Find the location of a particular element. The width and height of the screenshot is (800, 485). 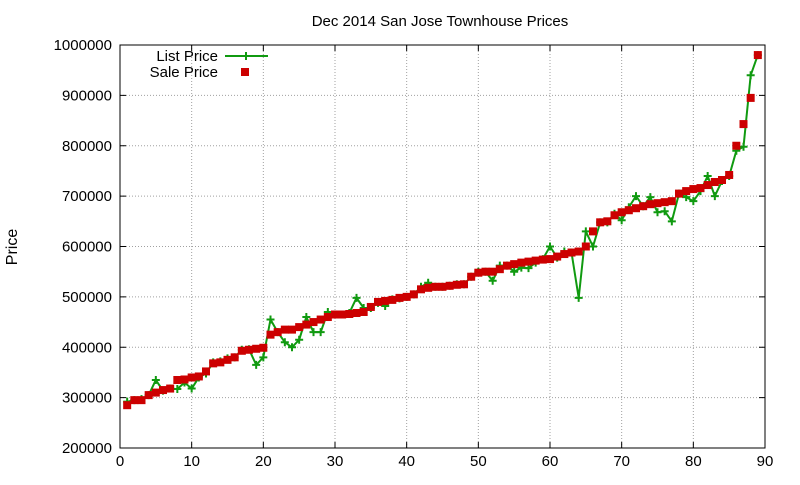

y-tick-label: 400000 is located at coordinates (87, 347).